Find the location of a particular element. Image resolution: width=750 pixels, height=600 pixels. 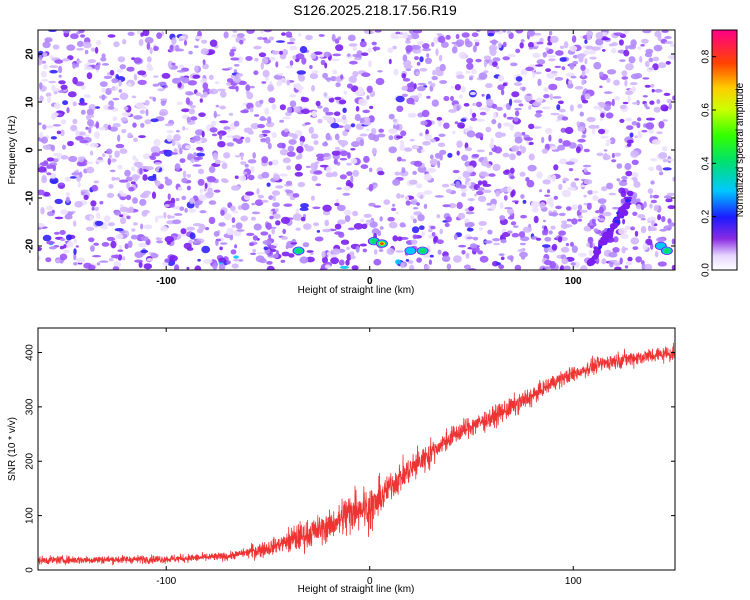

snr-x-tick-label: 100 is located at coordinates (573, 581).